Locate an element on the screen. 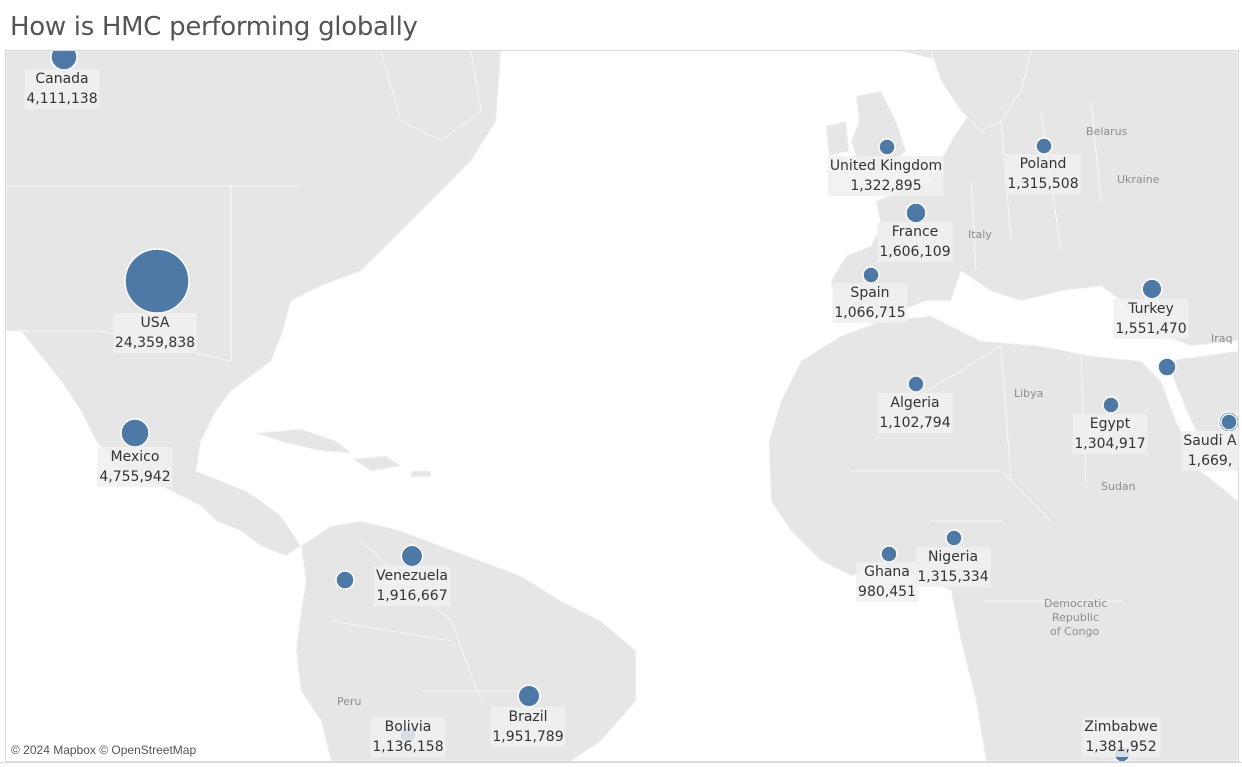 The image size is (1242, 767). country-name: France is located at coordinates (915, 232).